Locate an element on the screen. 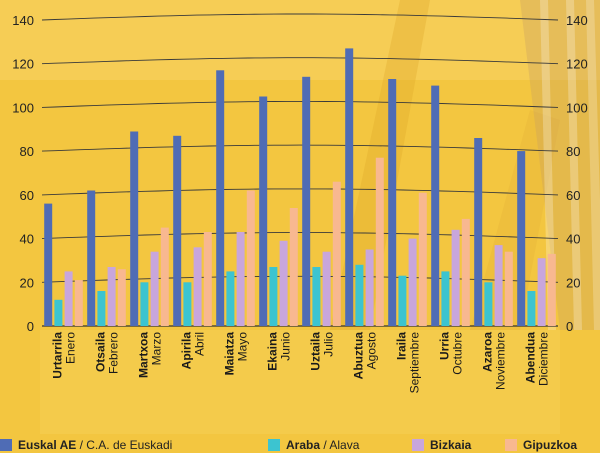  bar-araba-martxoa is located at coordinates (144, 304).